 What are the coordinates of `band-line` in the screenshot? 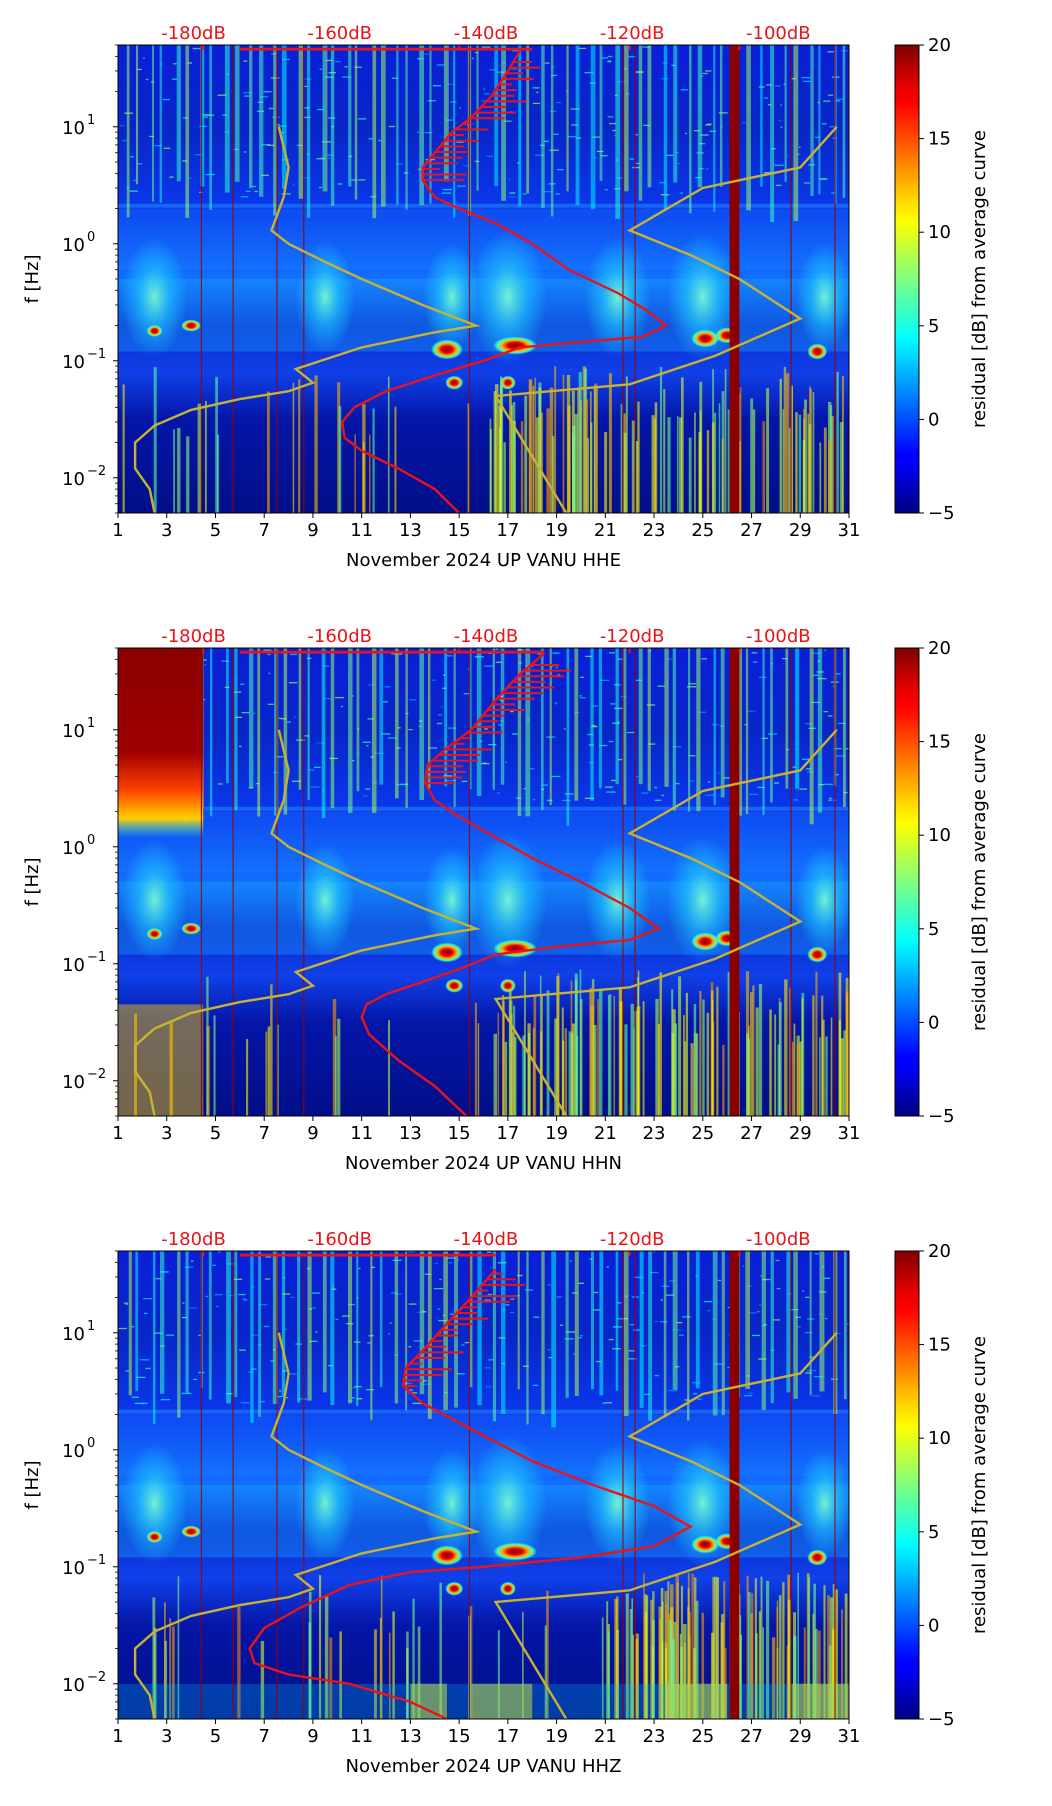 It's located at (483, 1411).